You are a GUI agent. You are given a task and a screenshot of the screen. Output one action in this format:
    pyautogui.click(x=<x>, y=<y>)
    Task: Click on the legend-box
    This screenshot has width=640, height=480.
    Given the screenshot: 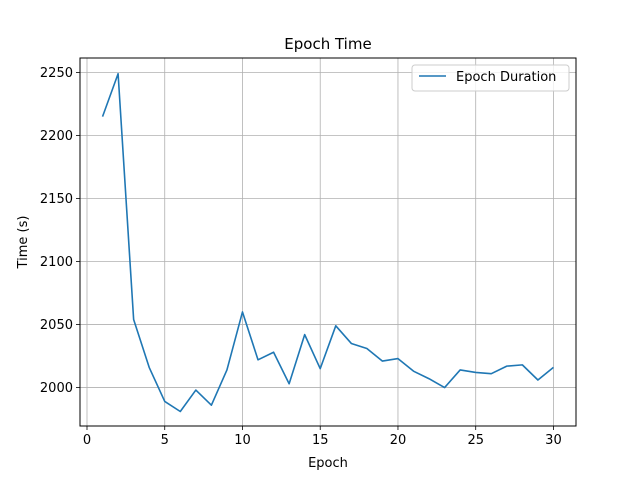 What is the action you would take?
    pyautogui.click(x=490, y=78)
    